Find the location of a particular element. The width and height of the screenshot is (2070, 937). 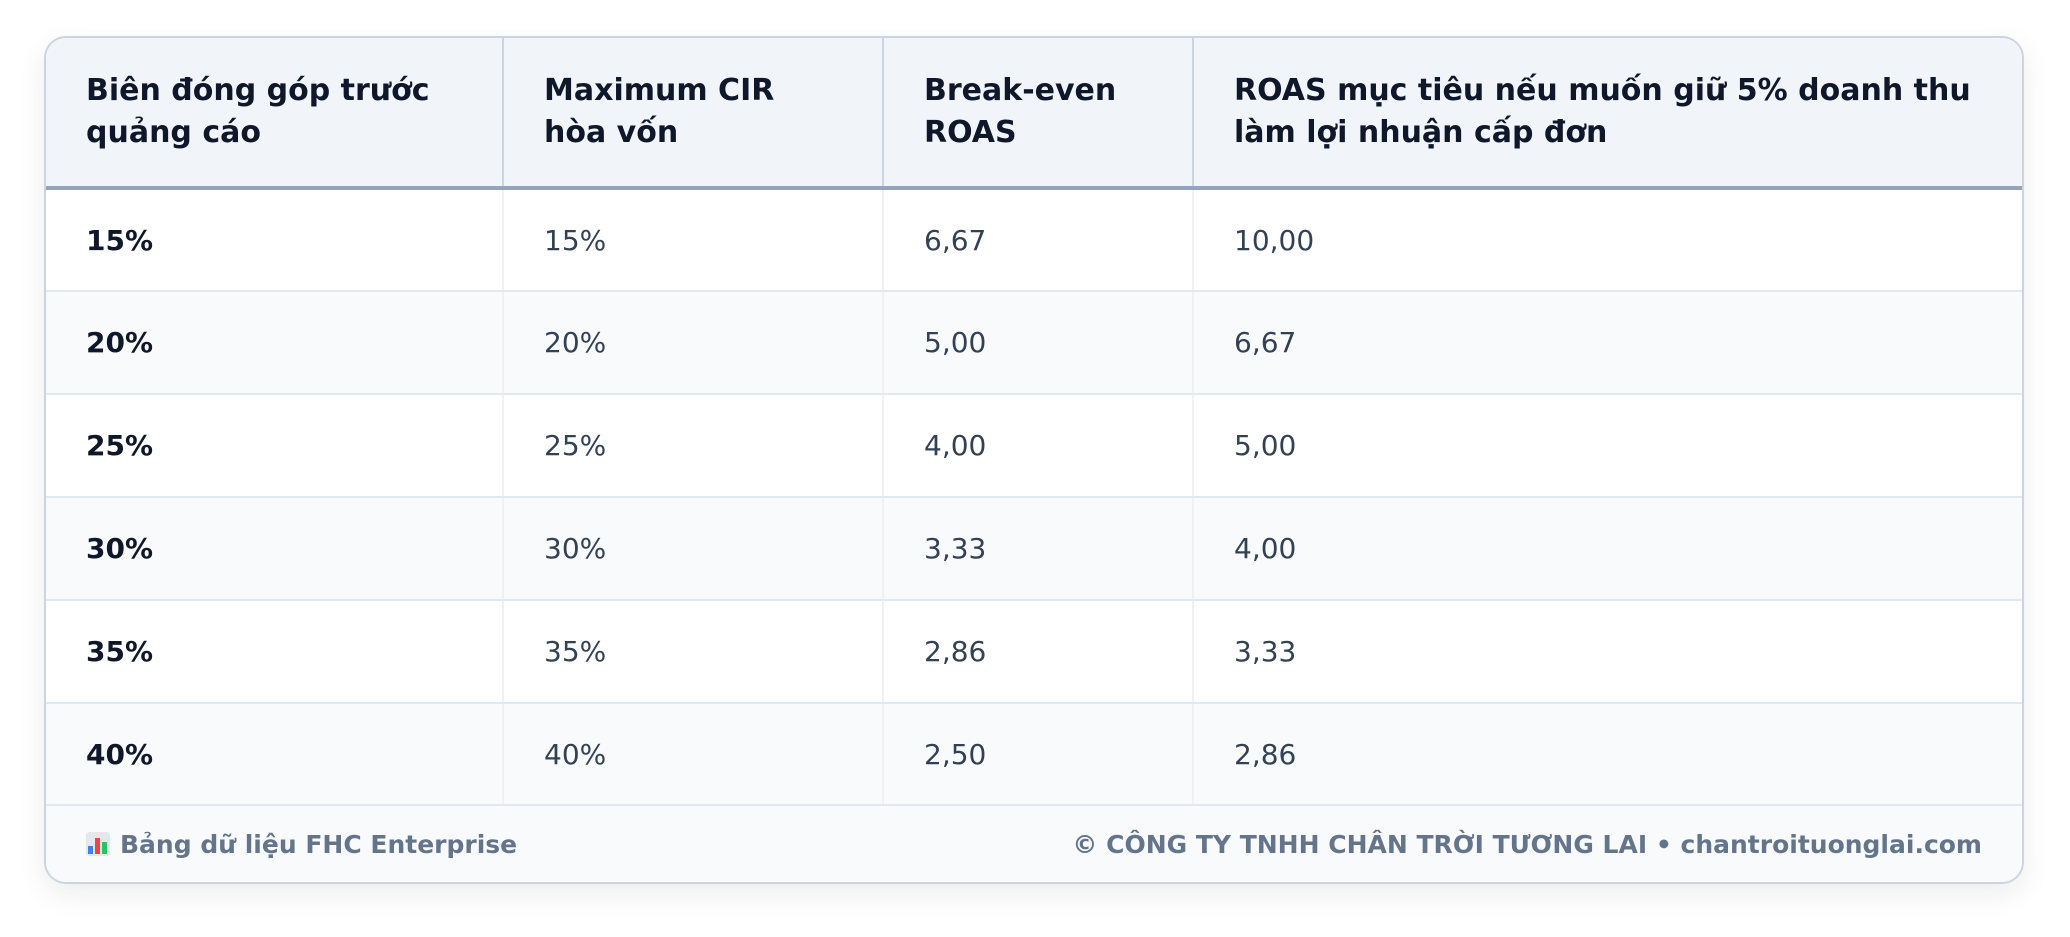

table-cell: 10,00 is located at coordinates (1607, 240).